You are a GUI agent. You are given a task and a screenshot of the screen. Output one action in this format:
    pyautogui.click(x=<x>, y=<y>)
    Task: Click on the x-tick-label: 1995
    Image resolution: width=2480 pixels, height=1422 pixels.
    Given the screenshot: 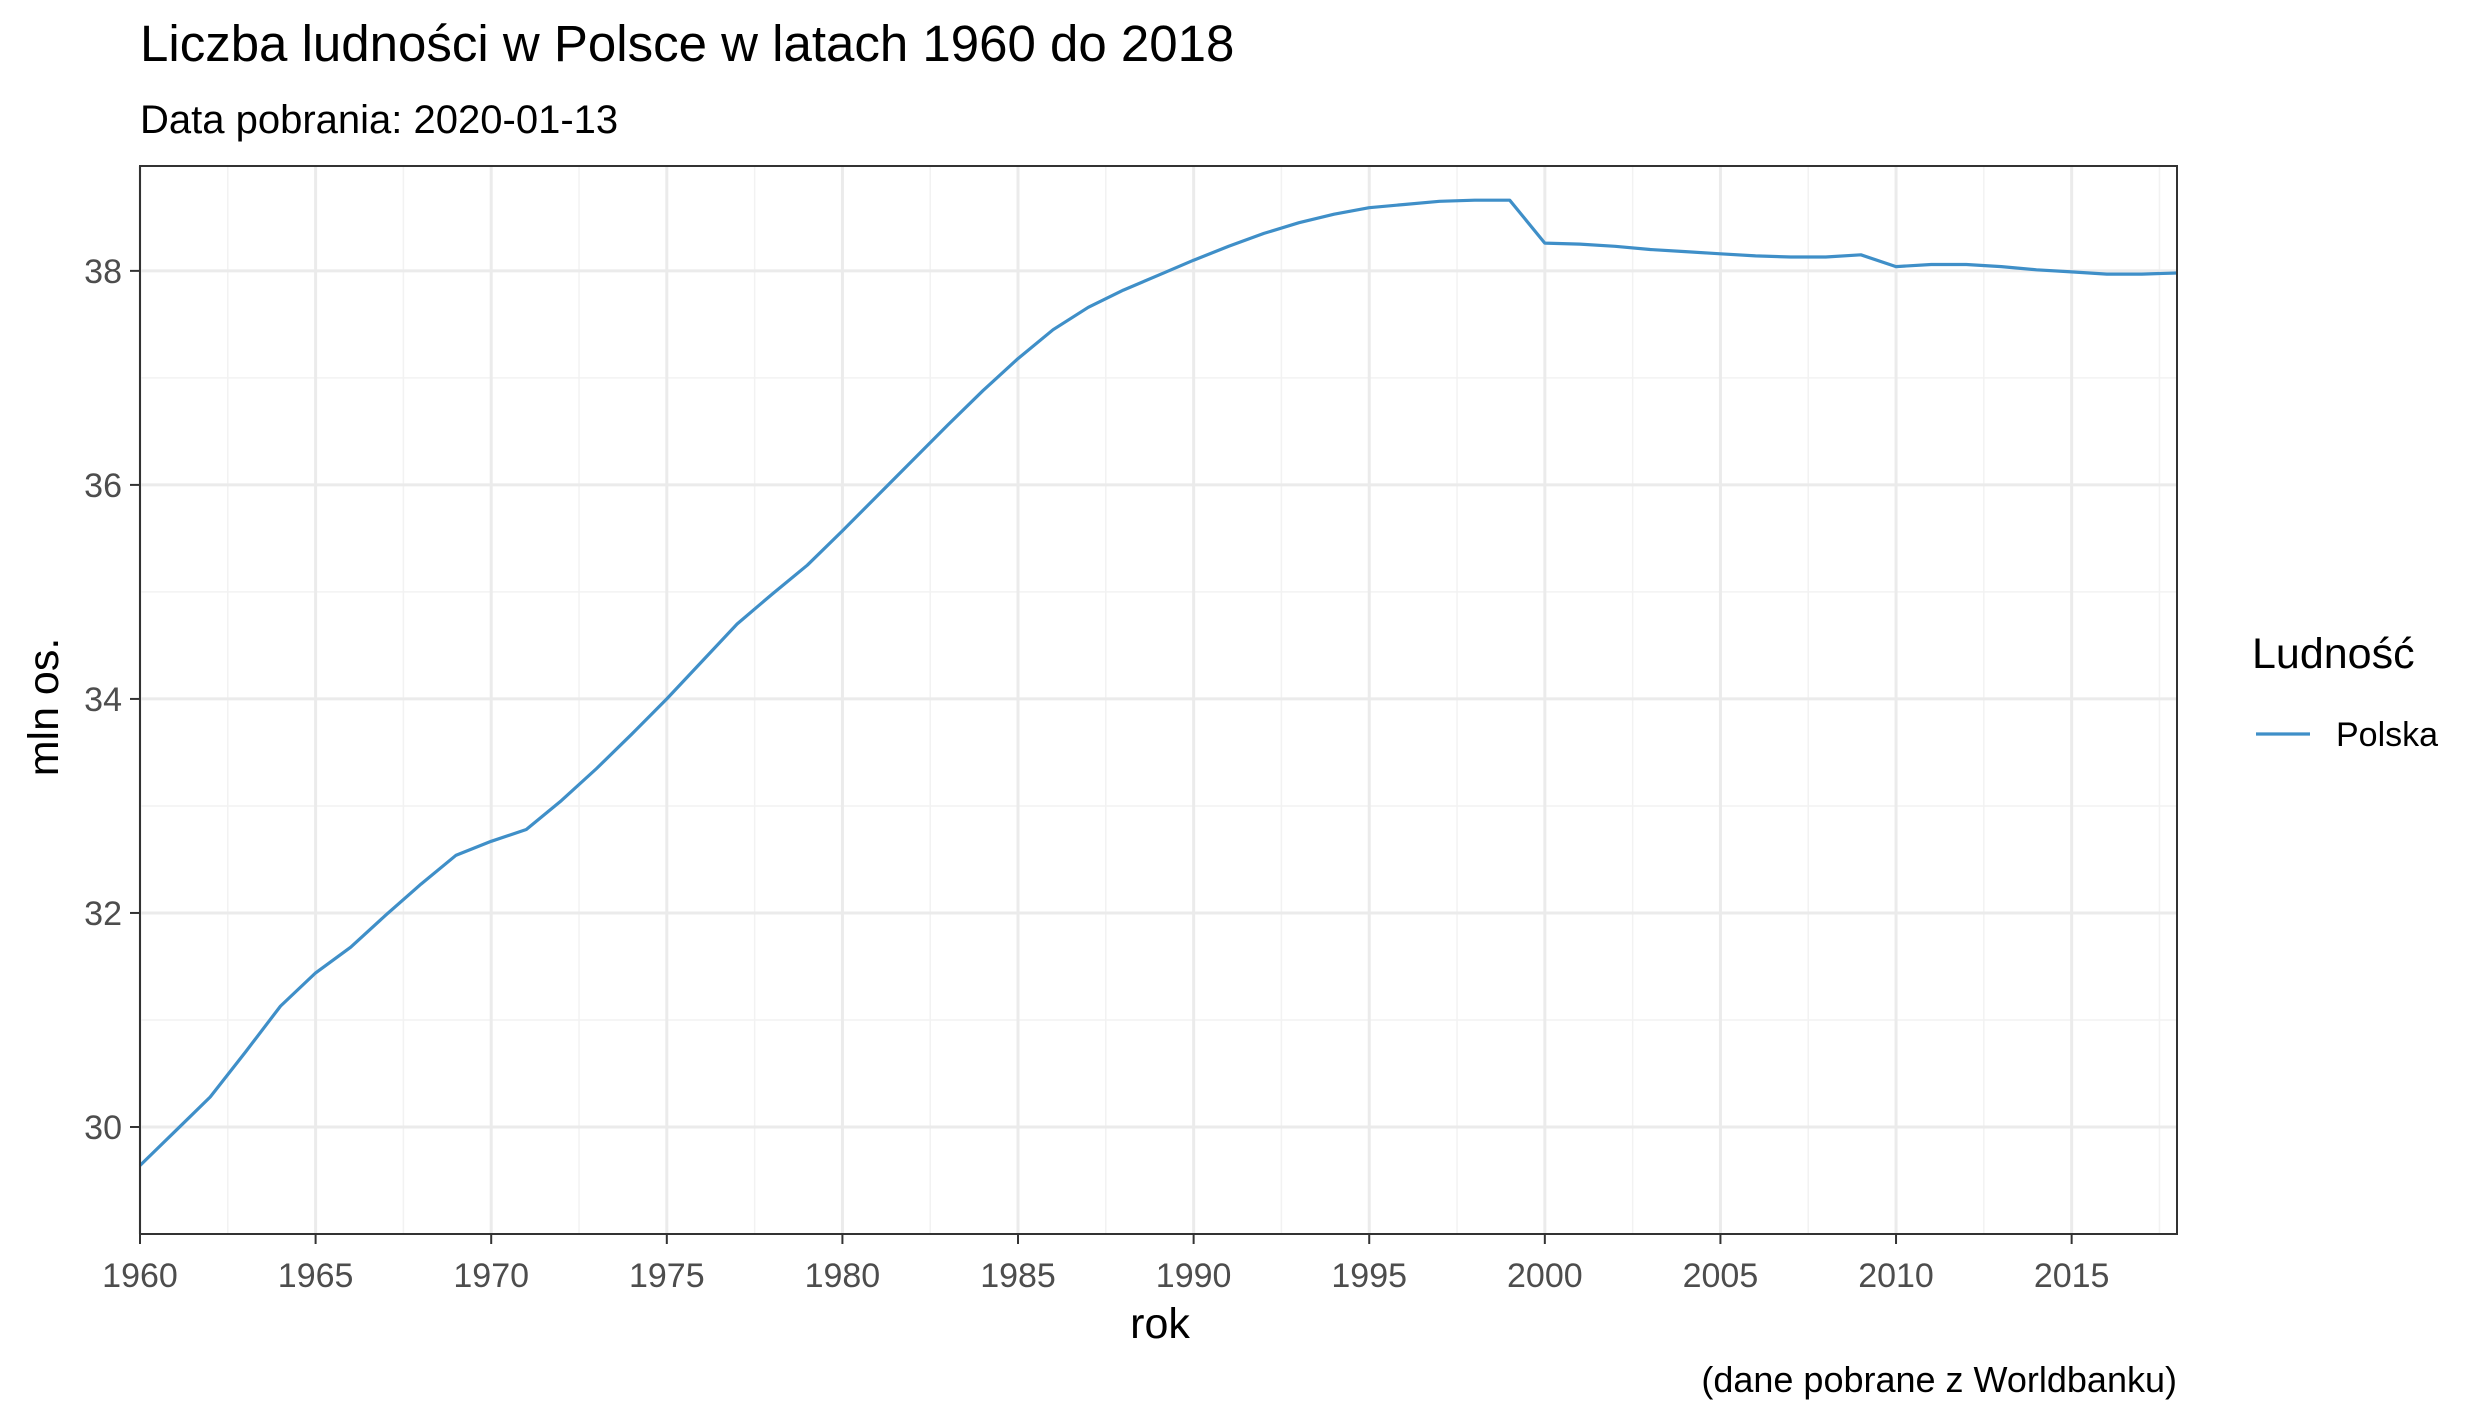 What is the action you would take?
    pyautogui.click(x=1369, y=1276)
    